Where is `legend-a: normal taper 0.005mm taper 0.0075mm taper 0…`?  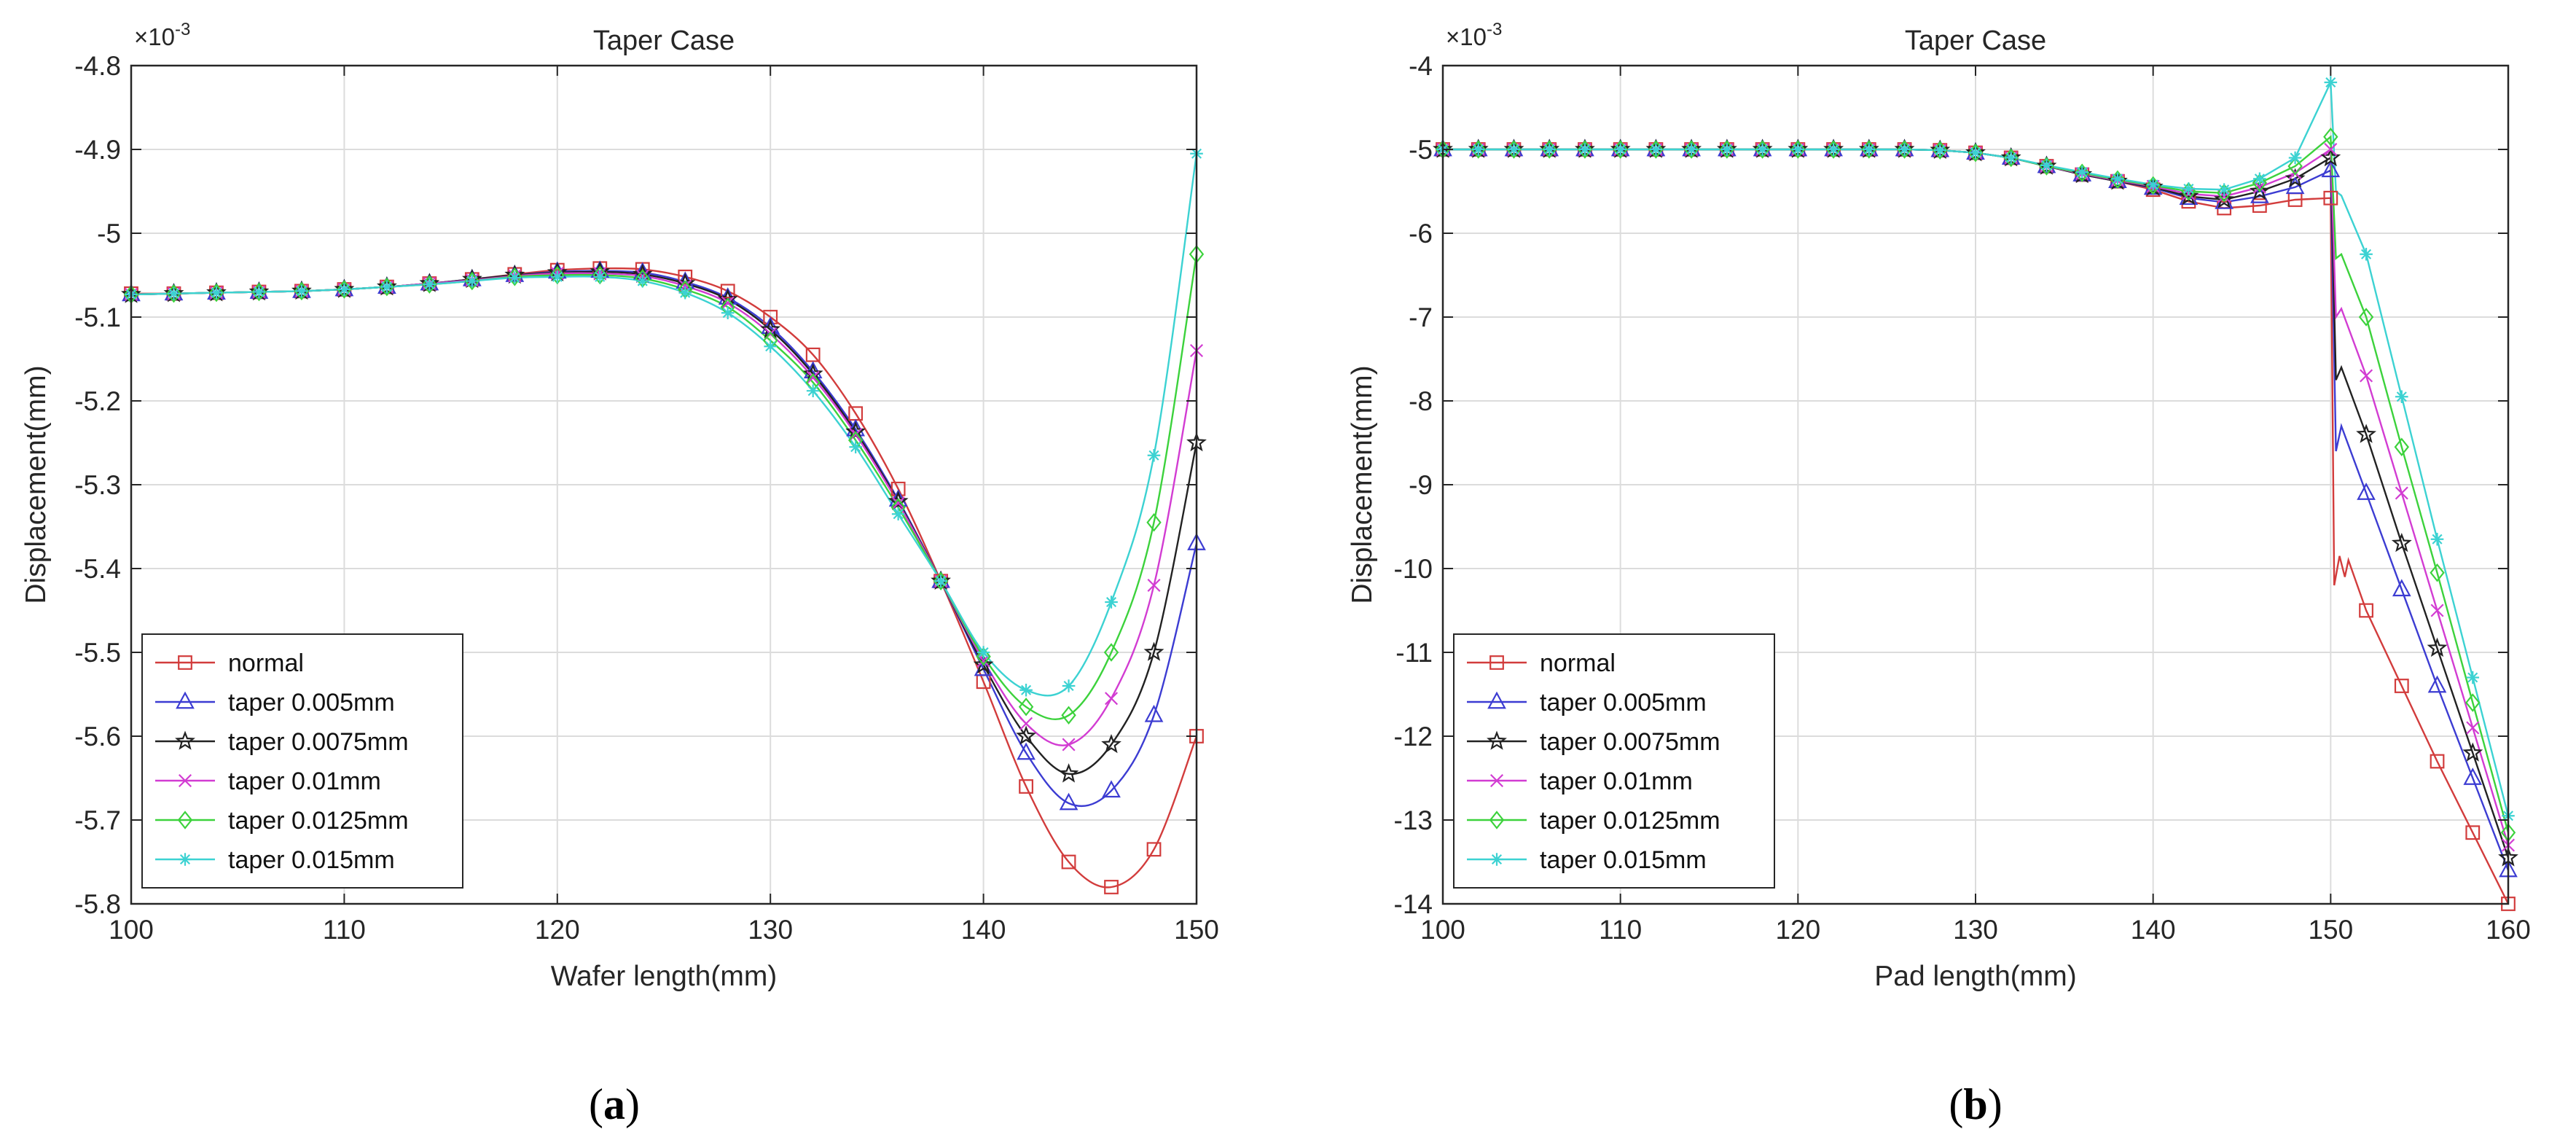
legend-a: normal taper 0.005mm taper 0.0075mm taper 0… is located at coordinates (302, 761).